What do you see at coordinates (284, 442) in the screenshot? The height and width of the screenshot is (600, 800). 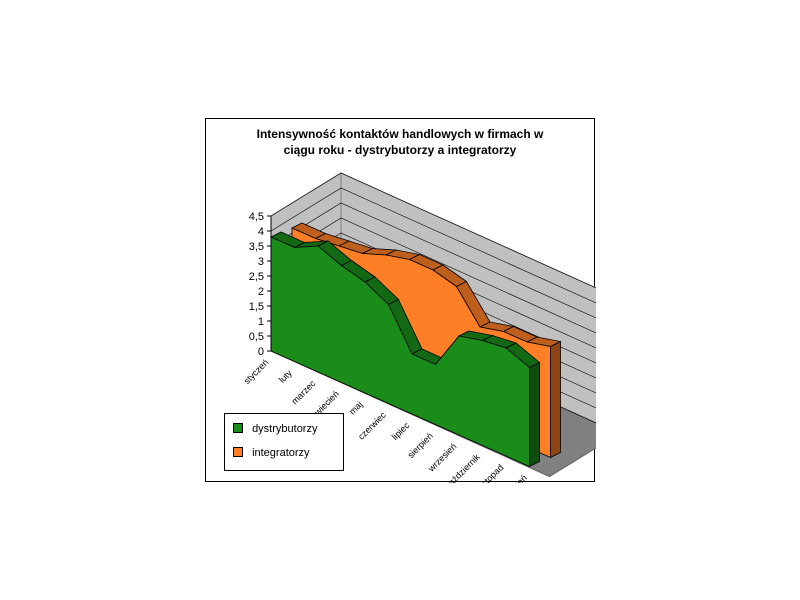 I see `legend: dystrybutorzy integratorzy` at bounding box center [284, 442].